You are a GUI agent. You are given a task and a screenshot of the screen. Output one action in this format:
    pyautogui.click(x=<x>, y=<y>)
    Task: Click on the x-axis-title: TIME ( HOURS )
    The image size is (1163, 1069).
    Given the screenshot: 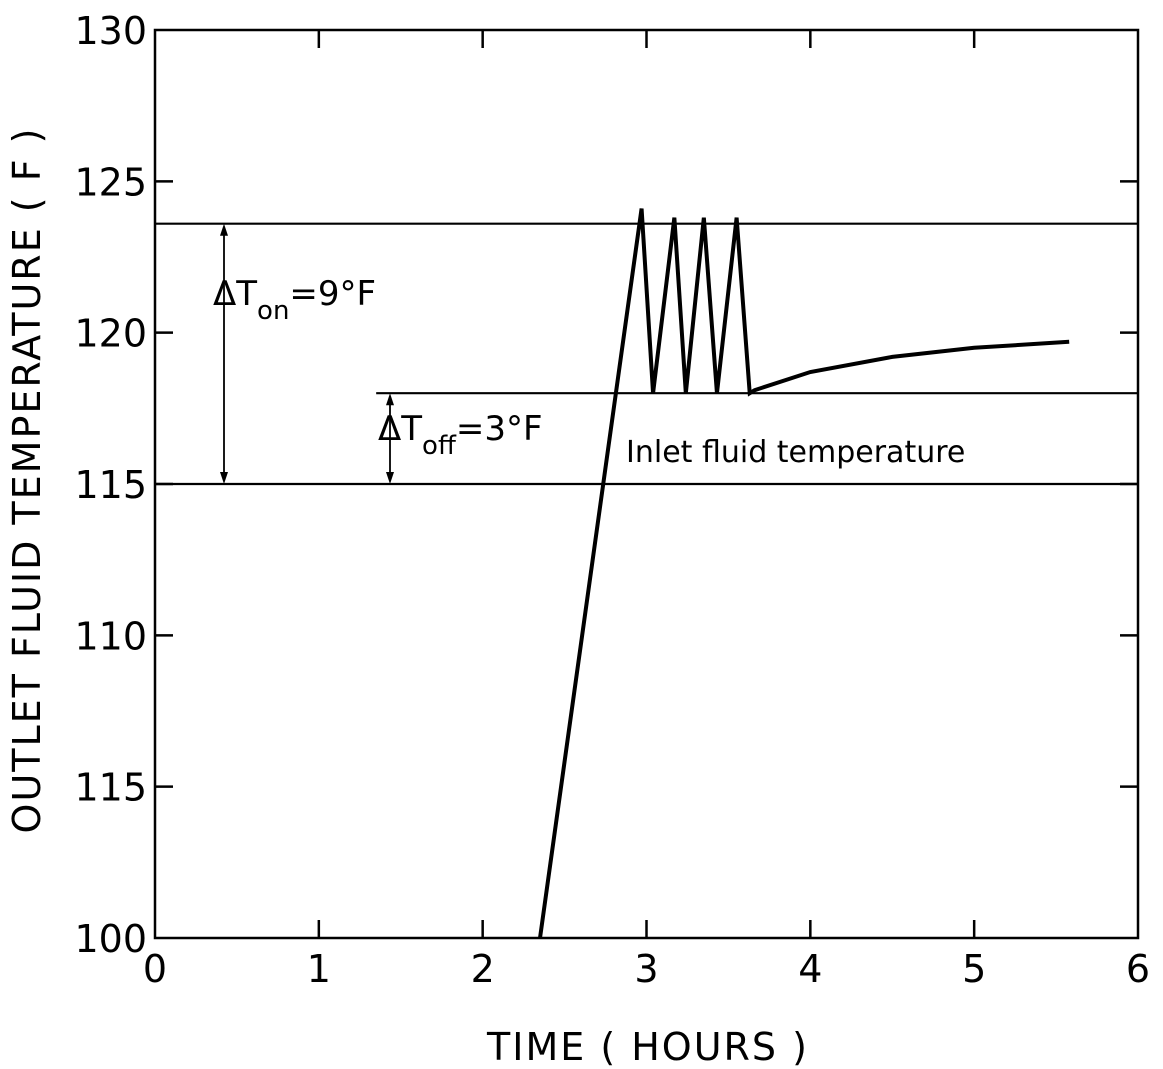 What is the action you would take?
    pyautogui.click(x=647, y=1047)
    